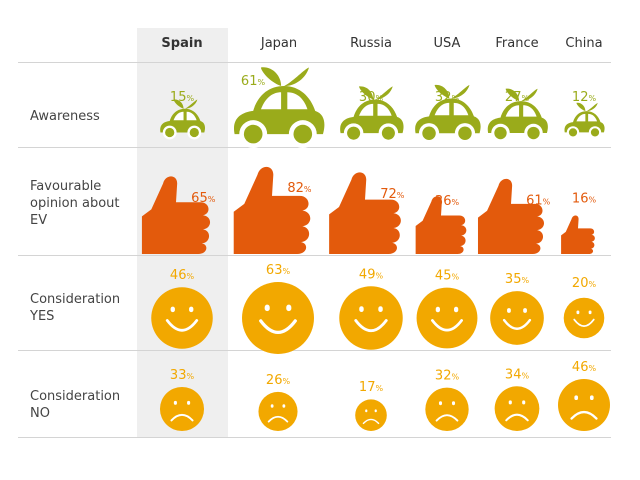 This screenshot has width=640, height=480. I want to click on thumbs-up-icon-usa, so click(441, 225).